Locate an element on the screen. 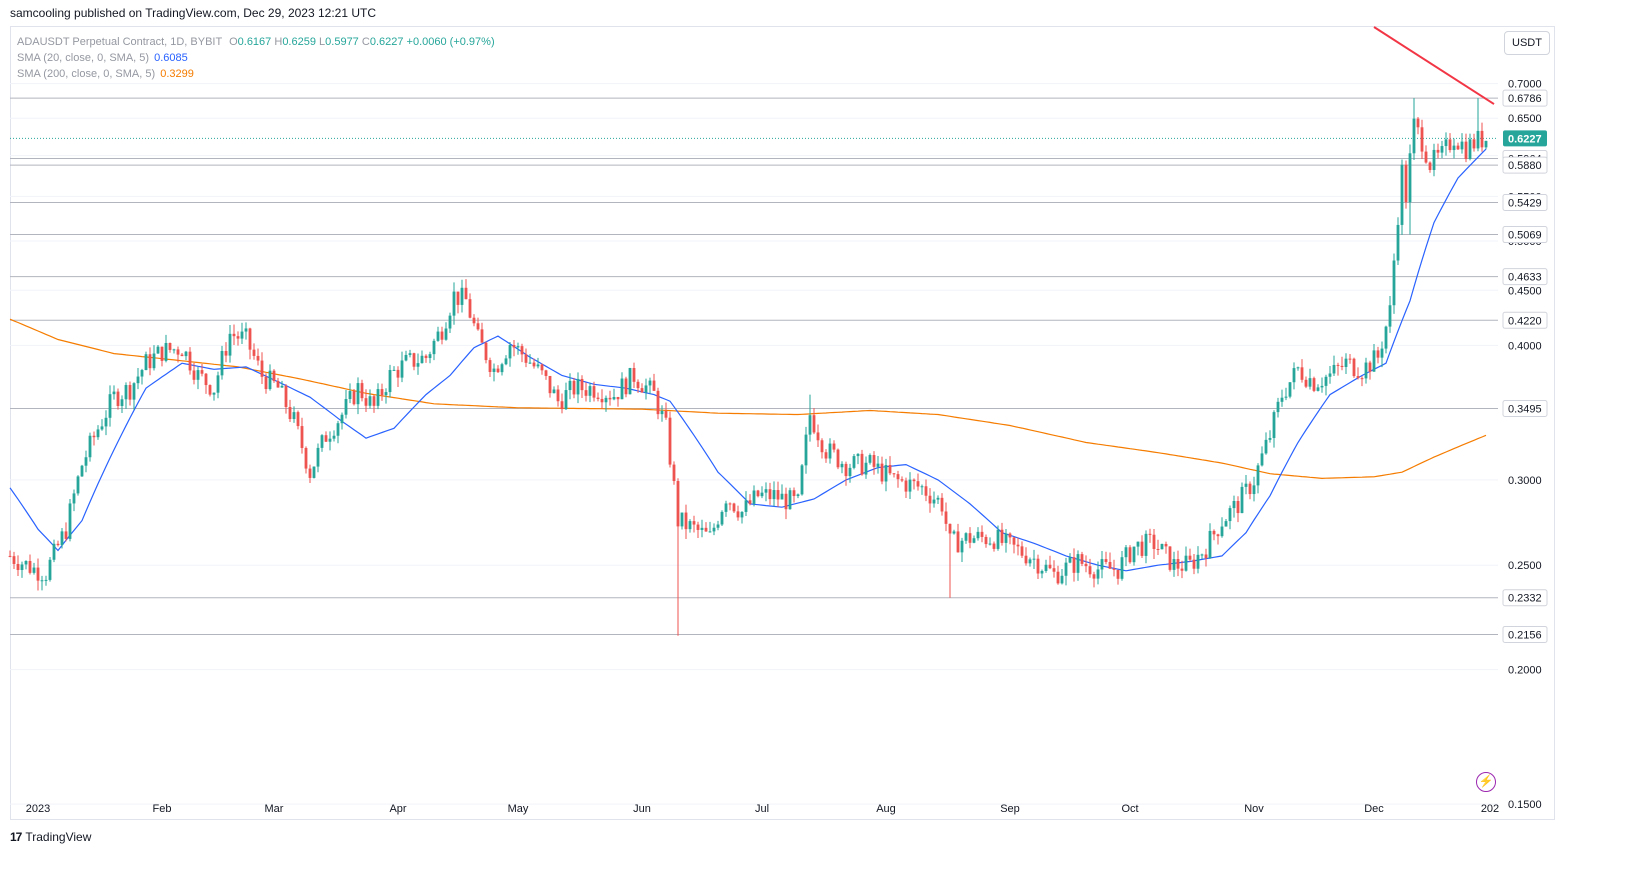 The width and height of the screenshot is (1634, 891). price-tick-label: 0.6500 is located at coordinates (1525, 119).